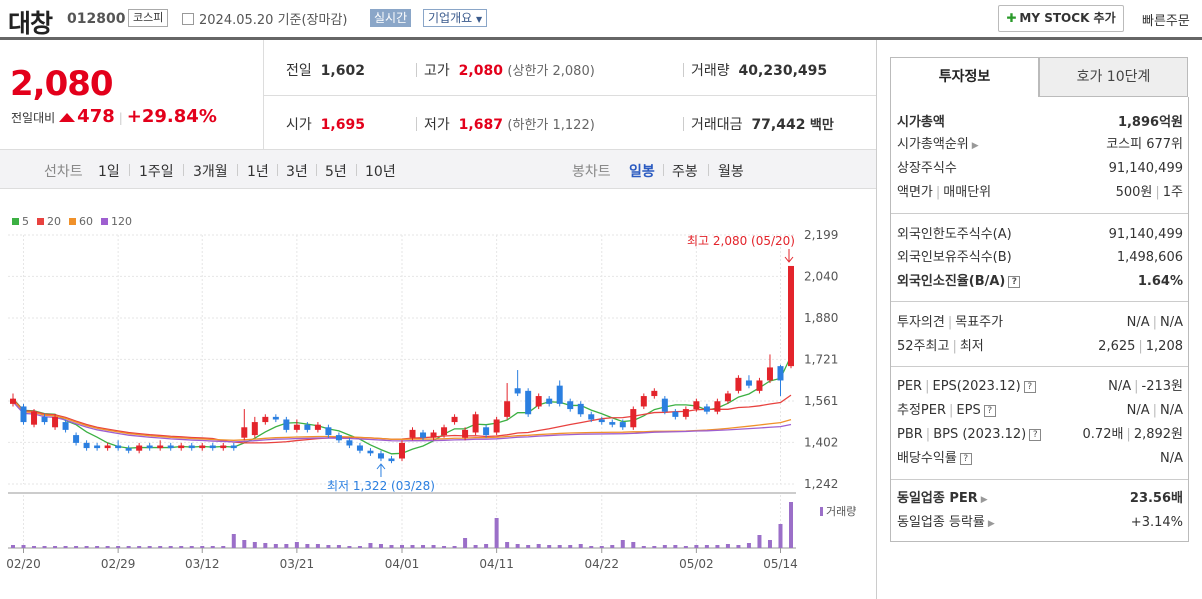 The width and height of the screenshot is (1202, 599). What do you see at coordinates (1166, 21) in the screenshot?
I see `quick-order-link: 빠른주문` at bounding box center [1166, 21].